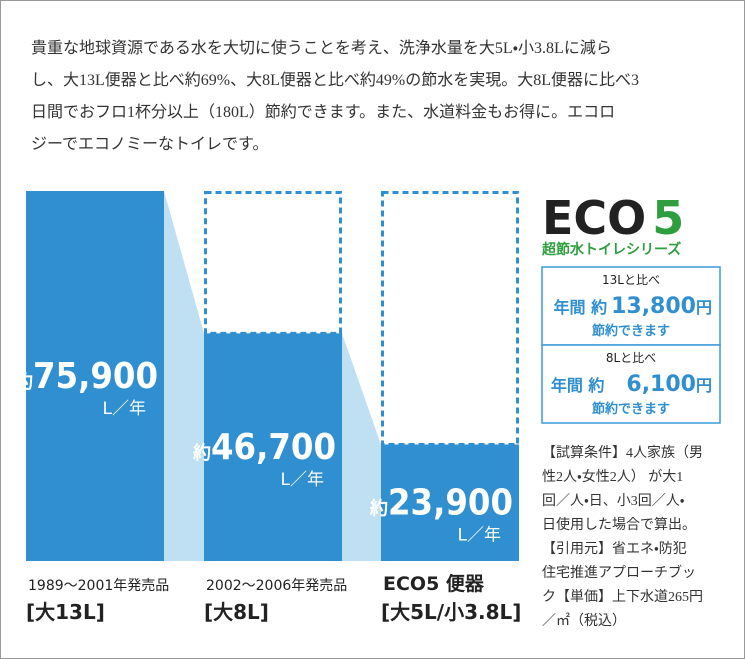 This screenshot has height=659, width=745. I want to click on conditions-line: ／㎡（税込）, so click(584, 621).